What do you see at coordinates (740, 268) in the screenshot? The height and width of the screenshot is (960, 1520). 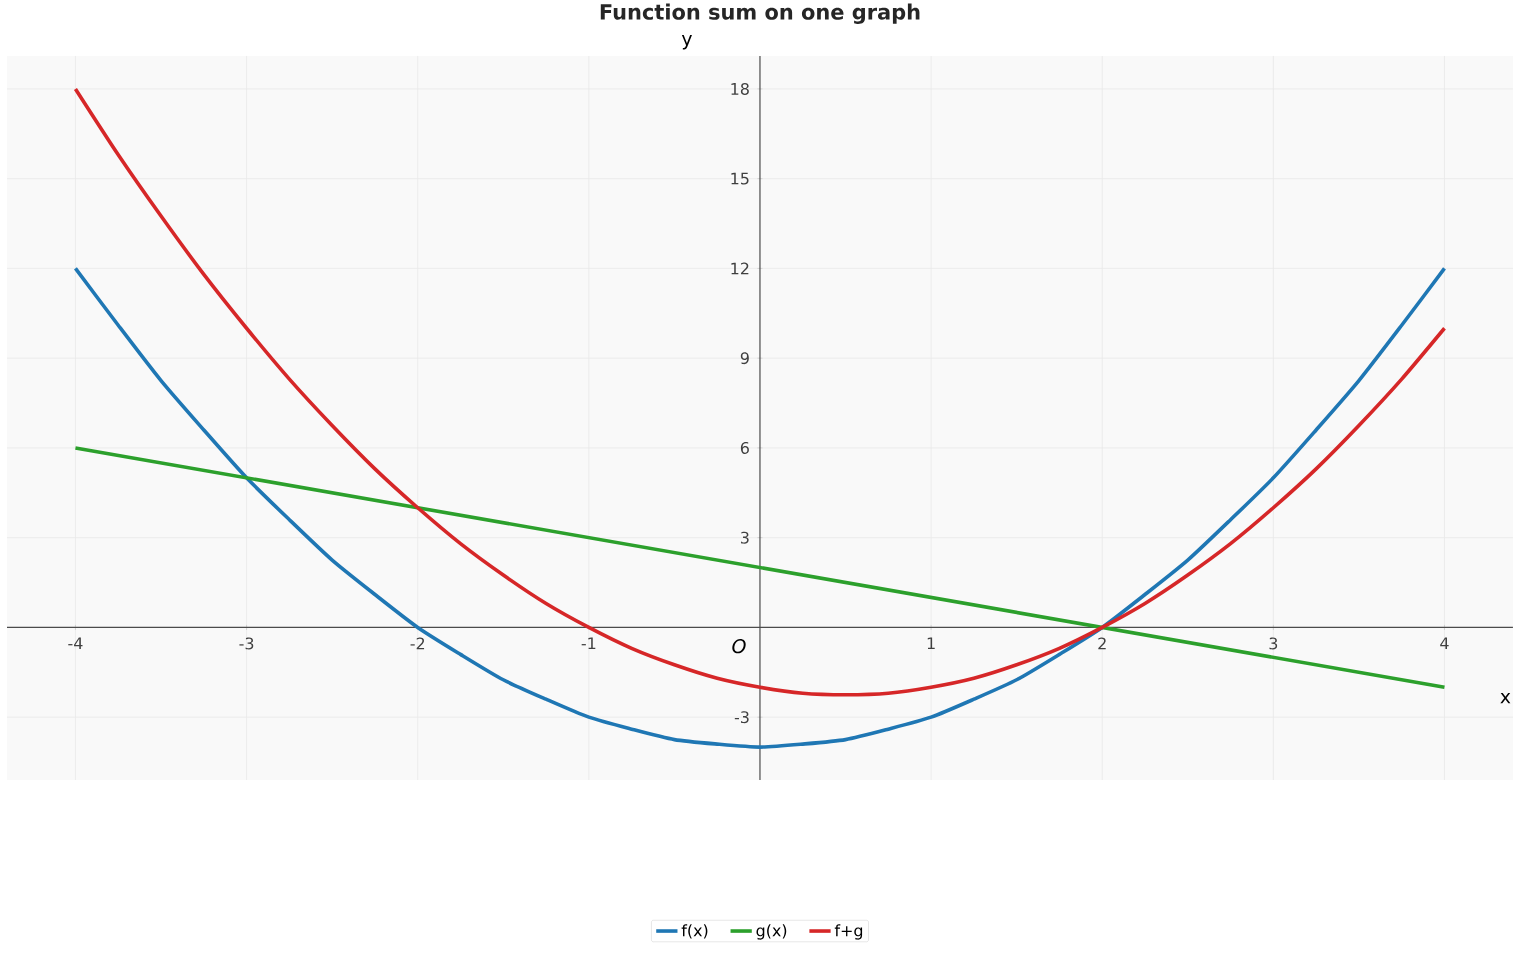 I see `y-tick-label: 12` at bounding box center [740, 268].